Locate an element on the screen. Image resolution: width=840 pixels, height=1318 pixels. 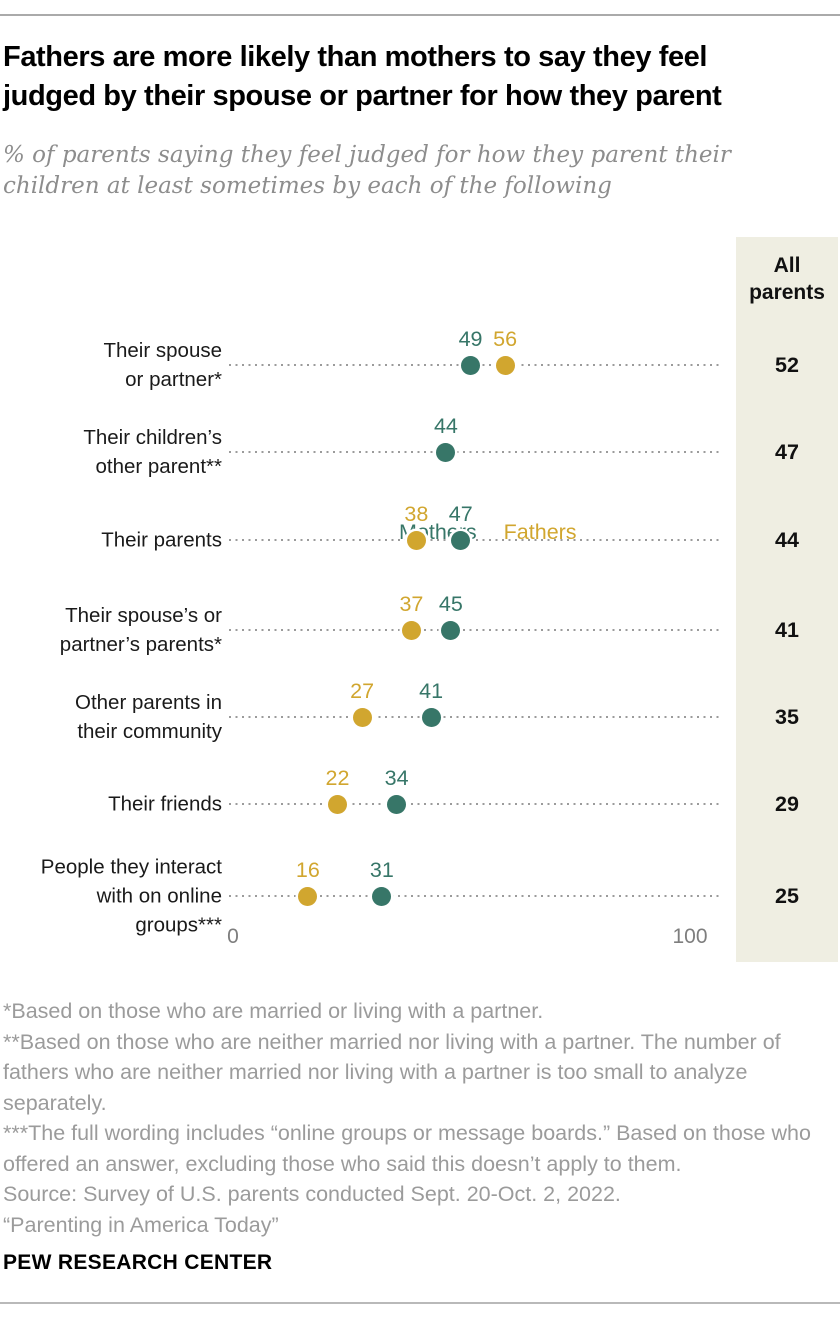
row-label-line1: Their spouse’s or is located at coordinates (143, 615).